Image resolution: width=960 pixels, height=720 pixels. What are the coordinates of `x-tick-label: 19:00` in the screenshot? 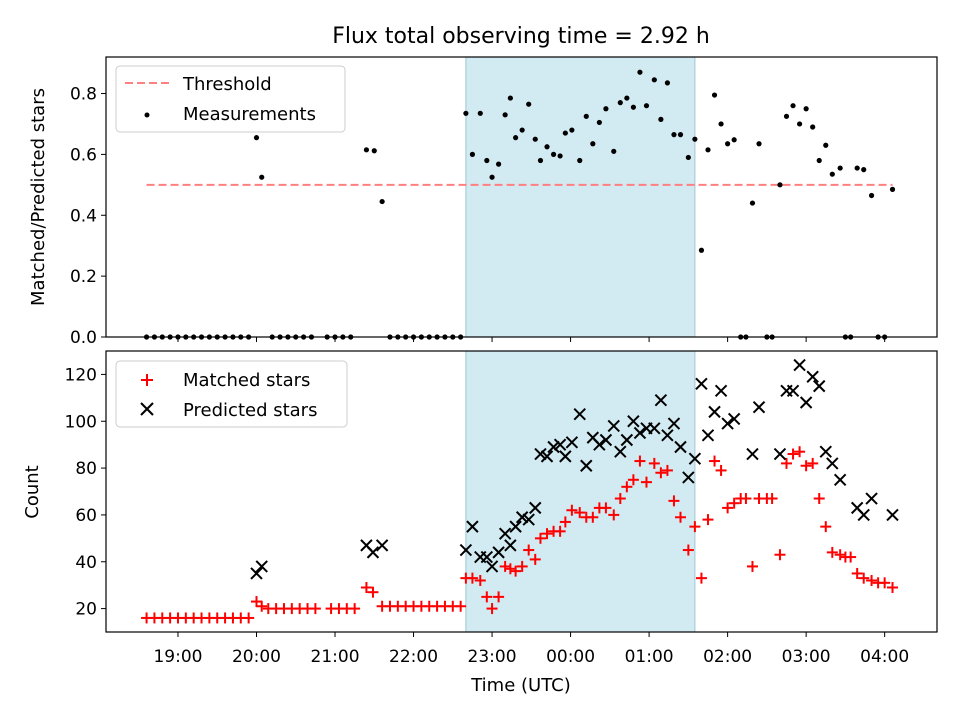 It's located at (177, 657).